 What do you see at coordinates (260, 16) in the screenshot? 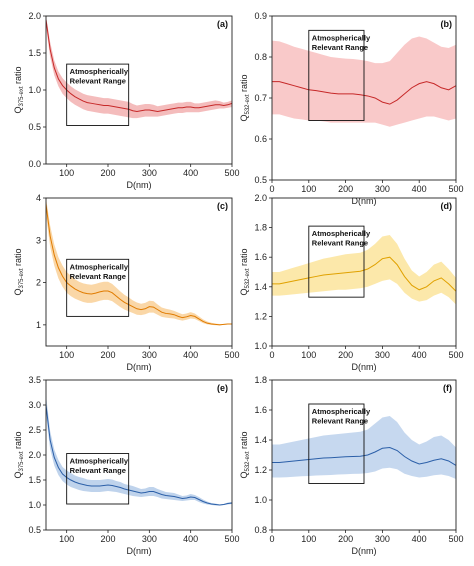
I see `y-tick-label: 0.9` at bounding box center [260, 16].